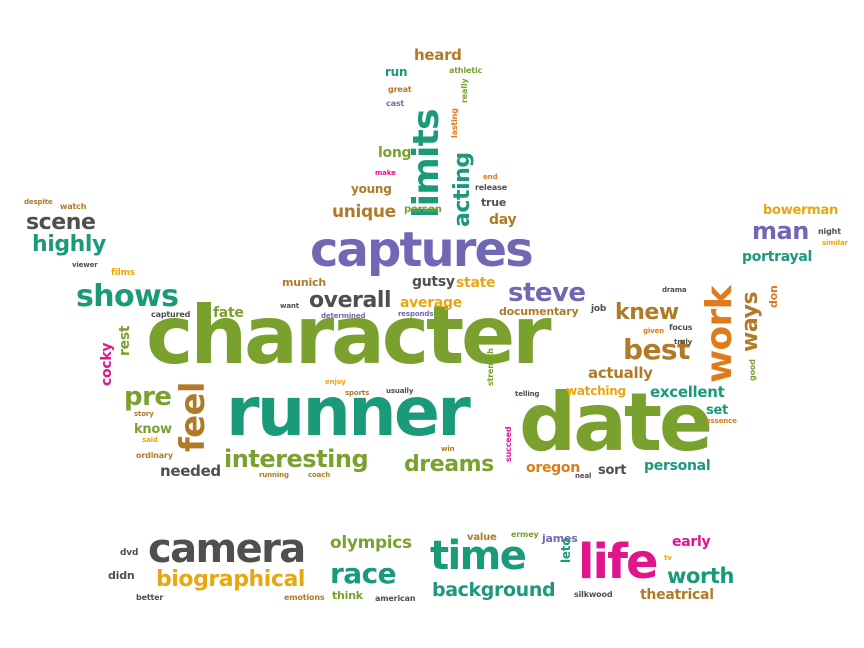 Image resolution: width=864 pixels, height=648 pixels. Describe the element at coordinates (363, 573) in the screenshot. I see `word-race: race` at that location.